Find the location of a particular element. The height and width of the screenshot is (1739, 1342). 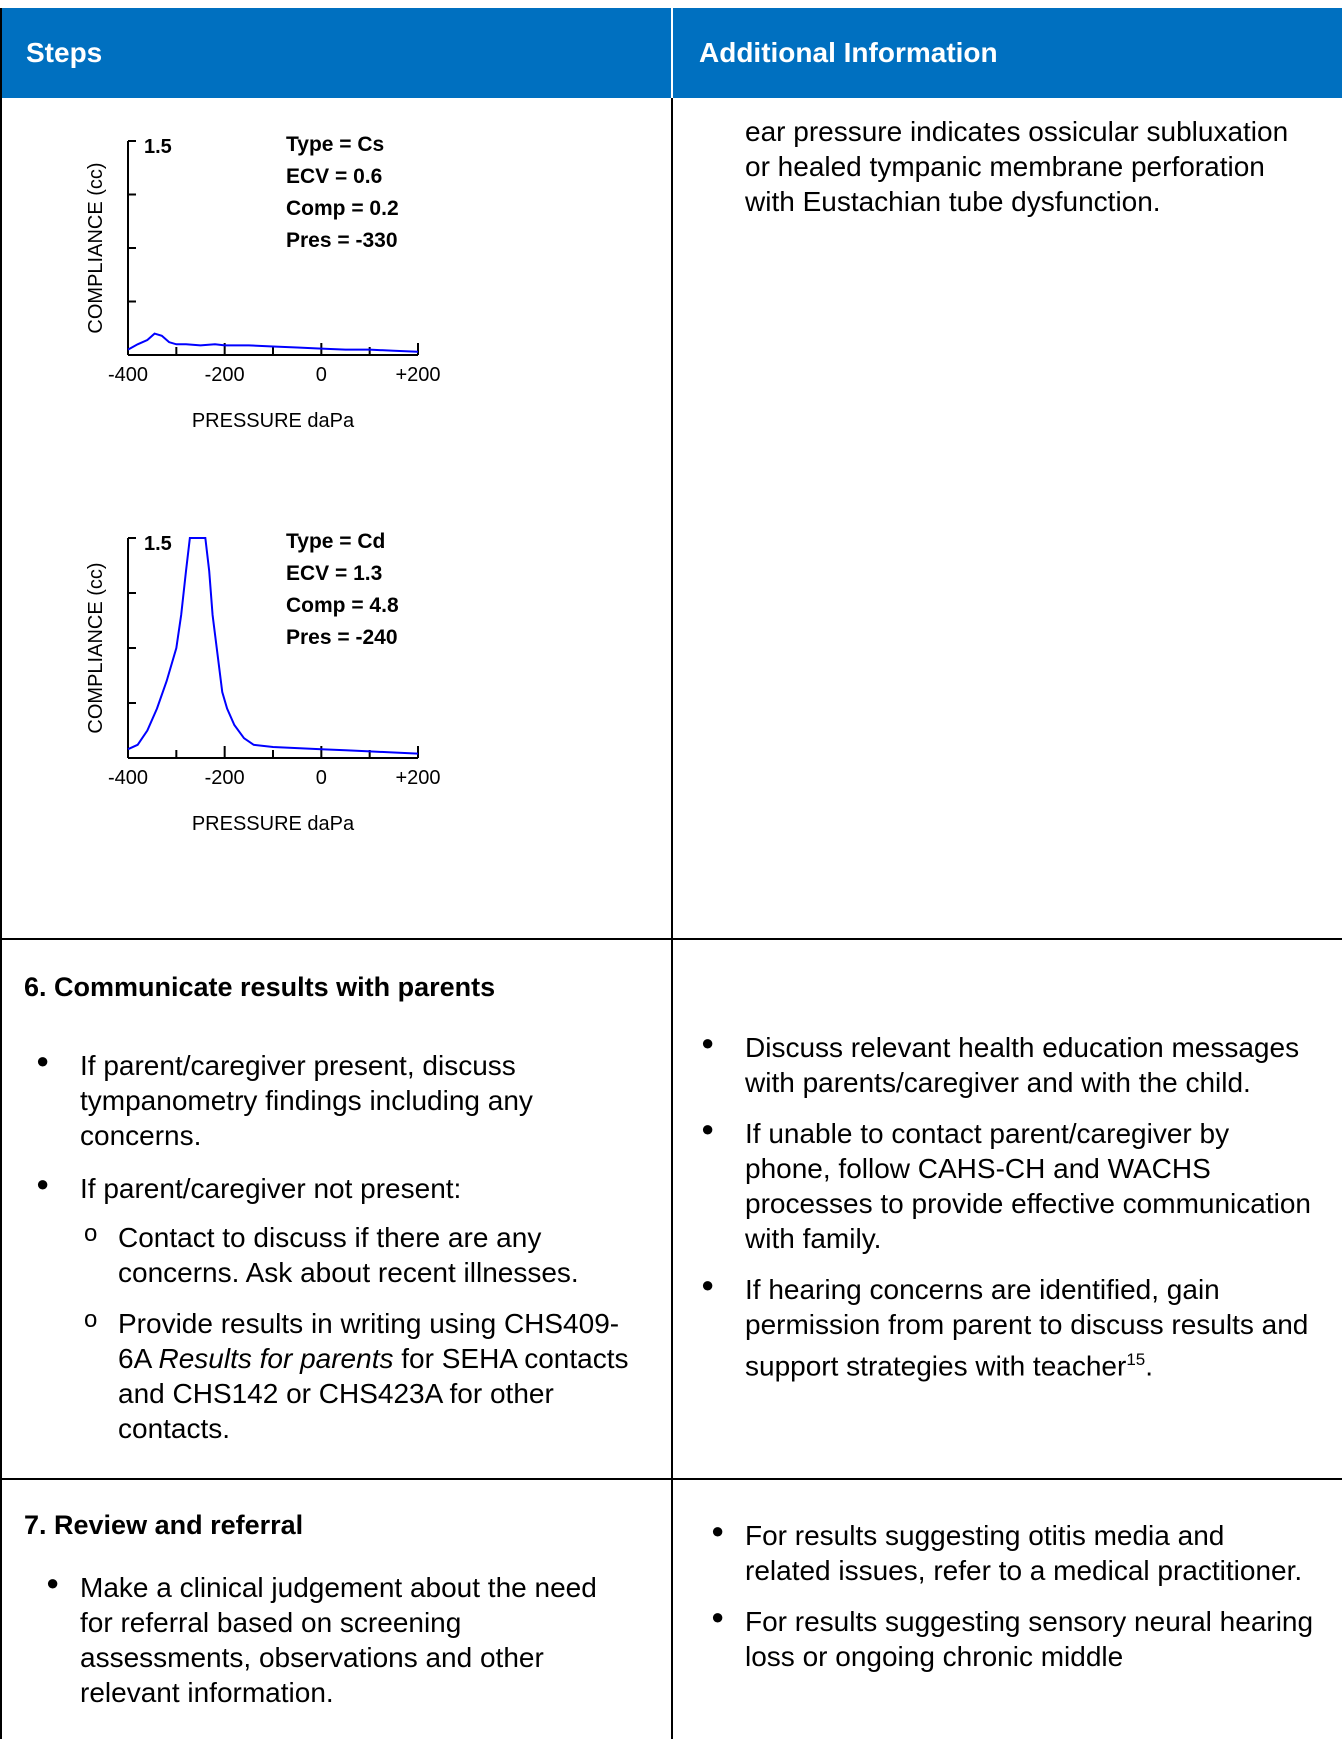

info-line: Pres = -240 is located at coordinates (342, 637).